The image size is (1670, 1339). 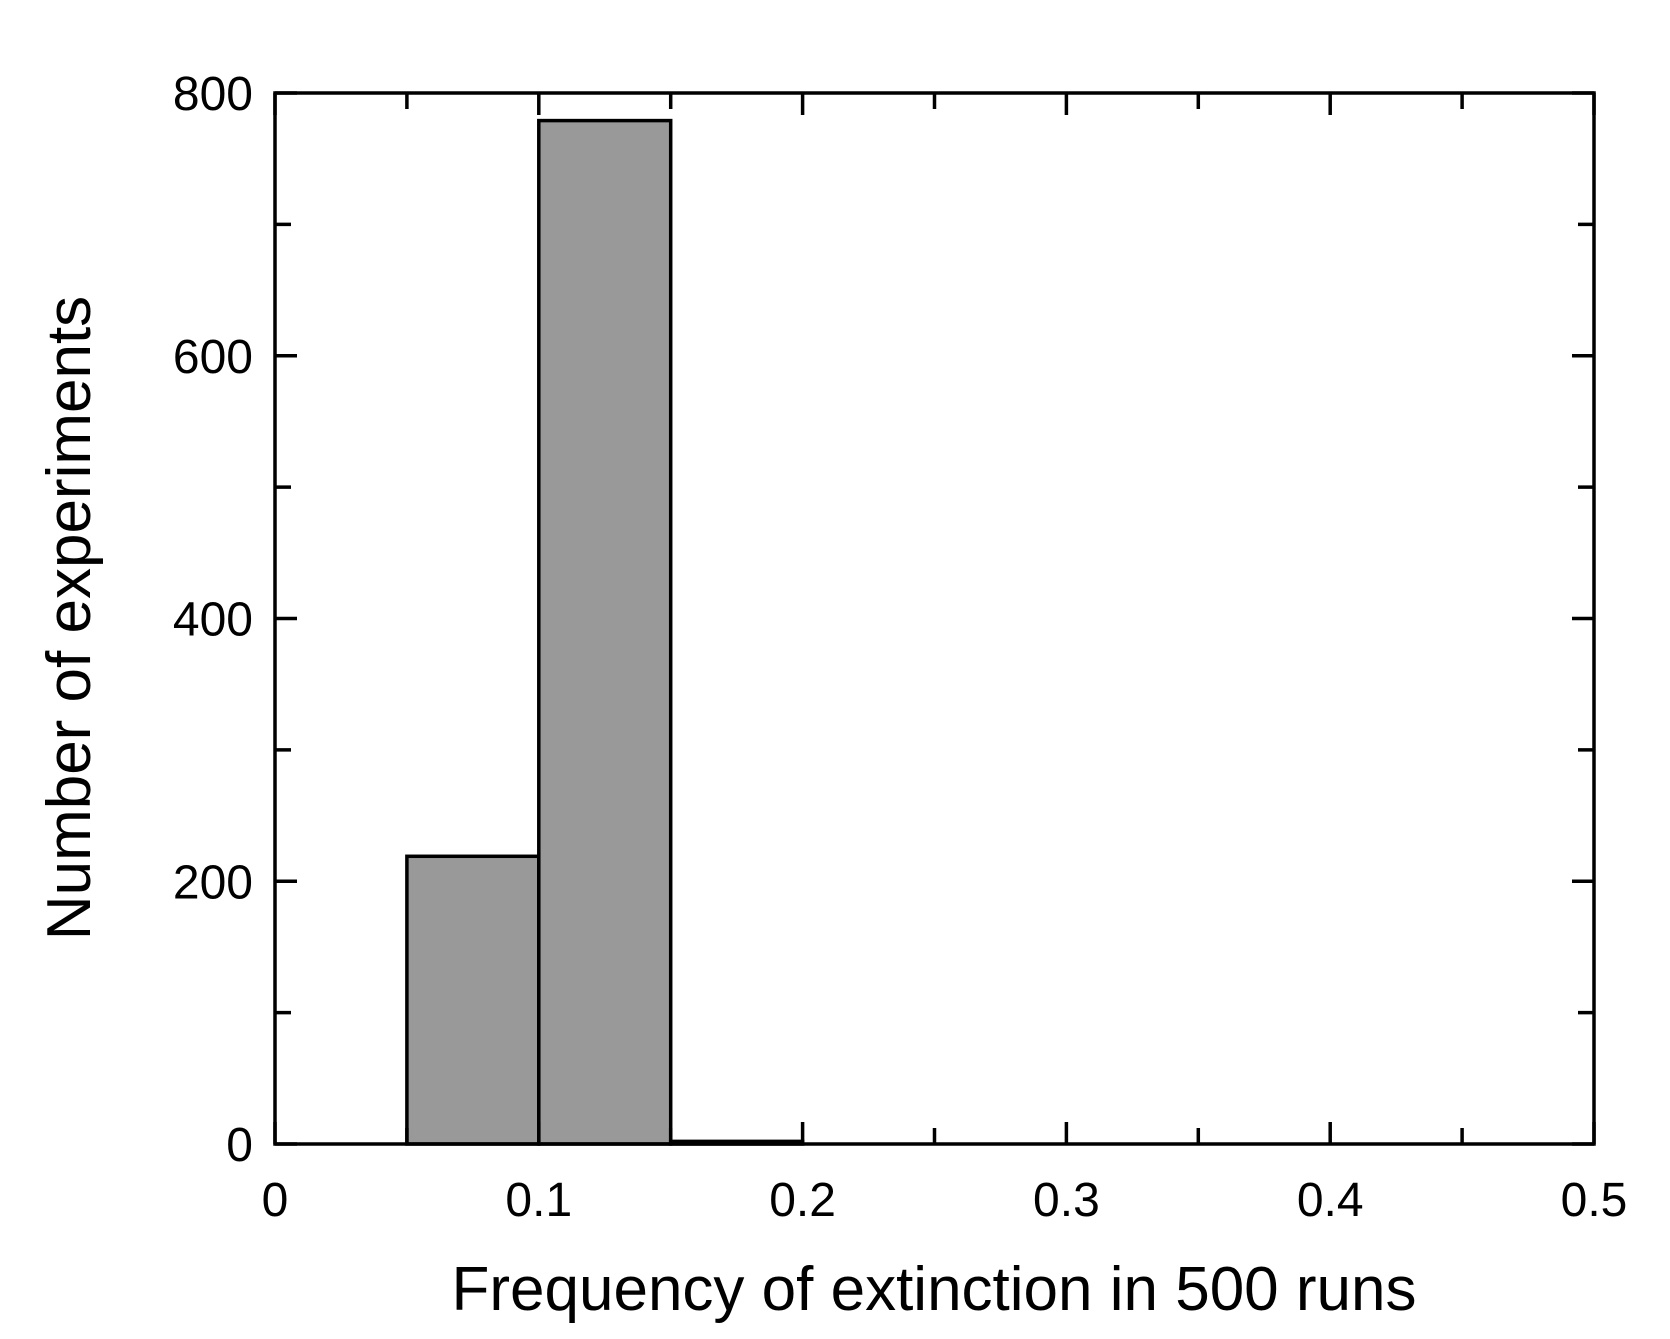 What do you see at coordinates (1330, 1200) in the screenshot?
I see `x-tick-label: 0.4` at bounding box center [1330, 1200].